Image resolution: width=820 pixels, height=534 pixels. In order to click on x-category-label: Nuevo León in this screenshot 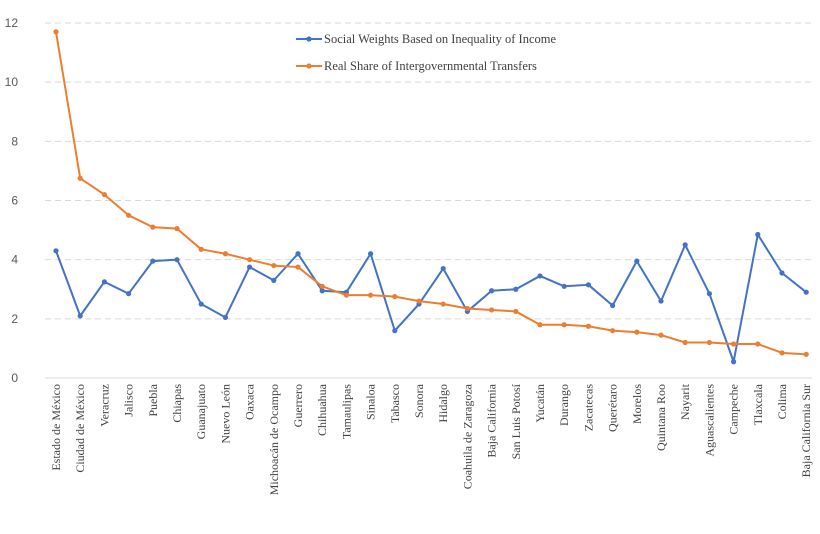, I will do `click(225, 414)`.